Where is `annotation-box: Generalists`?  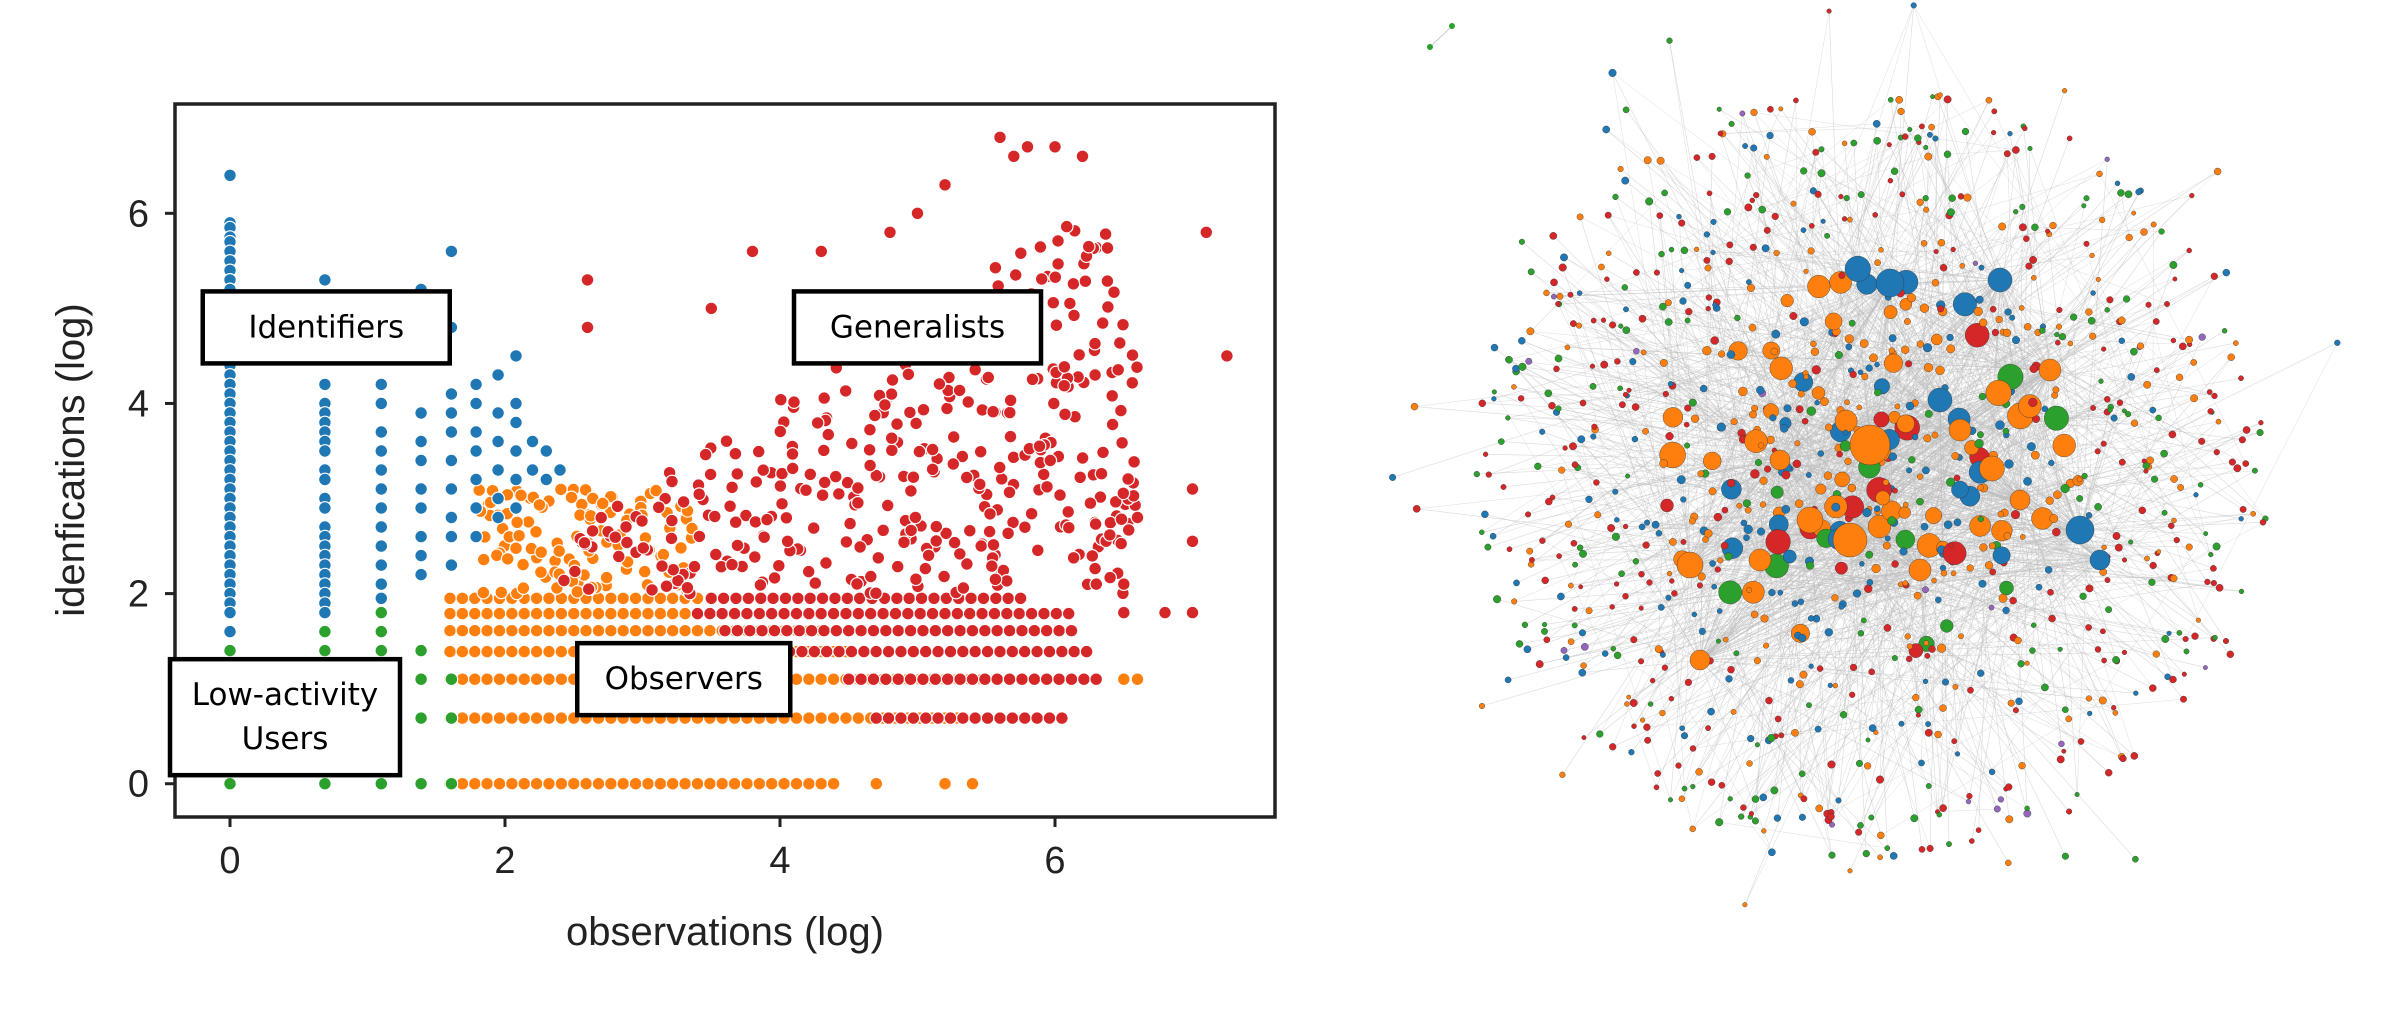
annotation-box: Generalists is located at coordinates (917, 327).